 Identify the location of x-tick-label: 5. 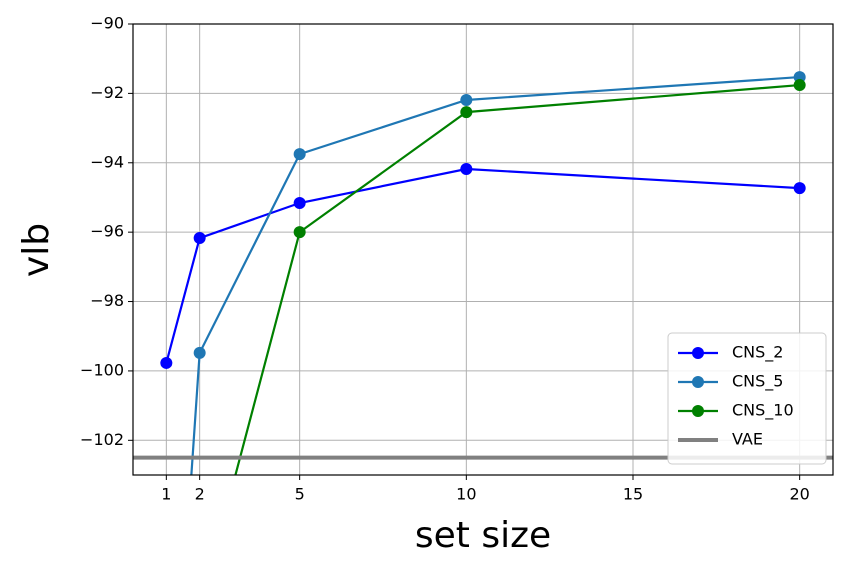
(300, 494).